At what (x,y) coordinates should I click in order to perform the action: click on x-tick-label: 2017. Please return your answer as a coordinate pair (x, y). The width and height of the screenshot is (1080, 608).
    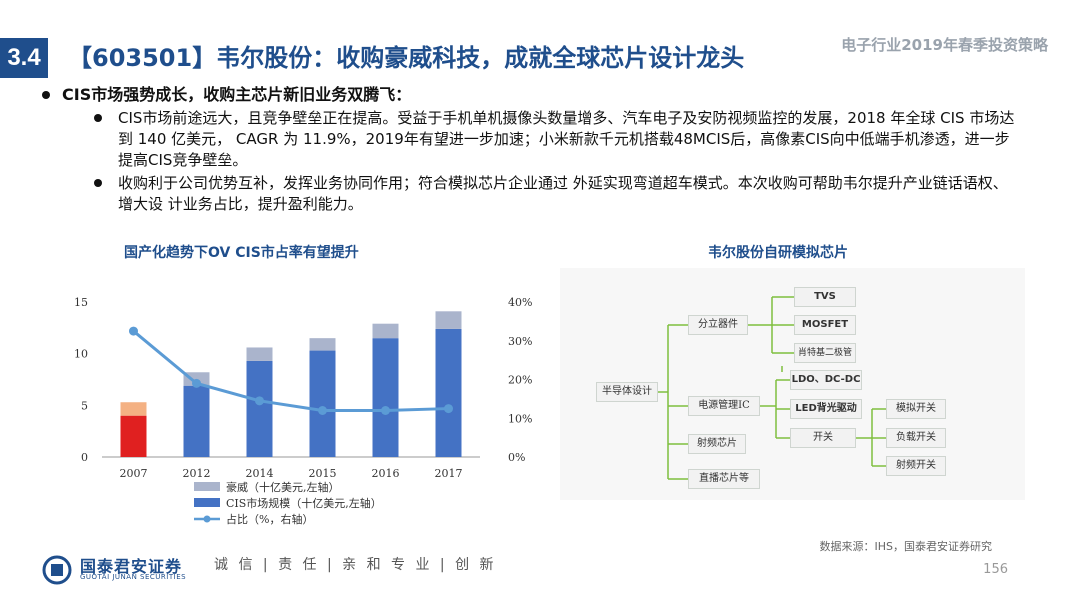
    Looking at the image, I should click on (449, 473).